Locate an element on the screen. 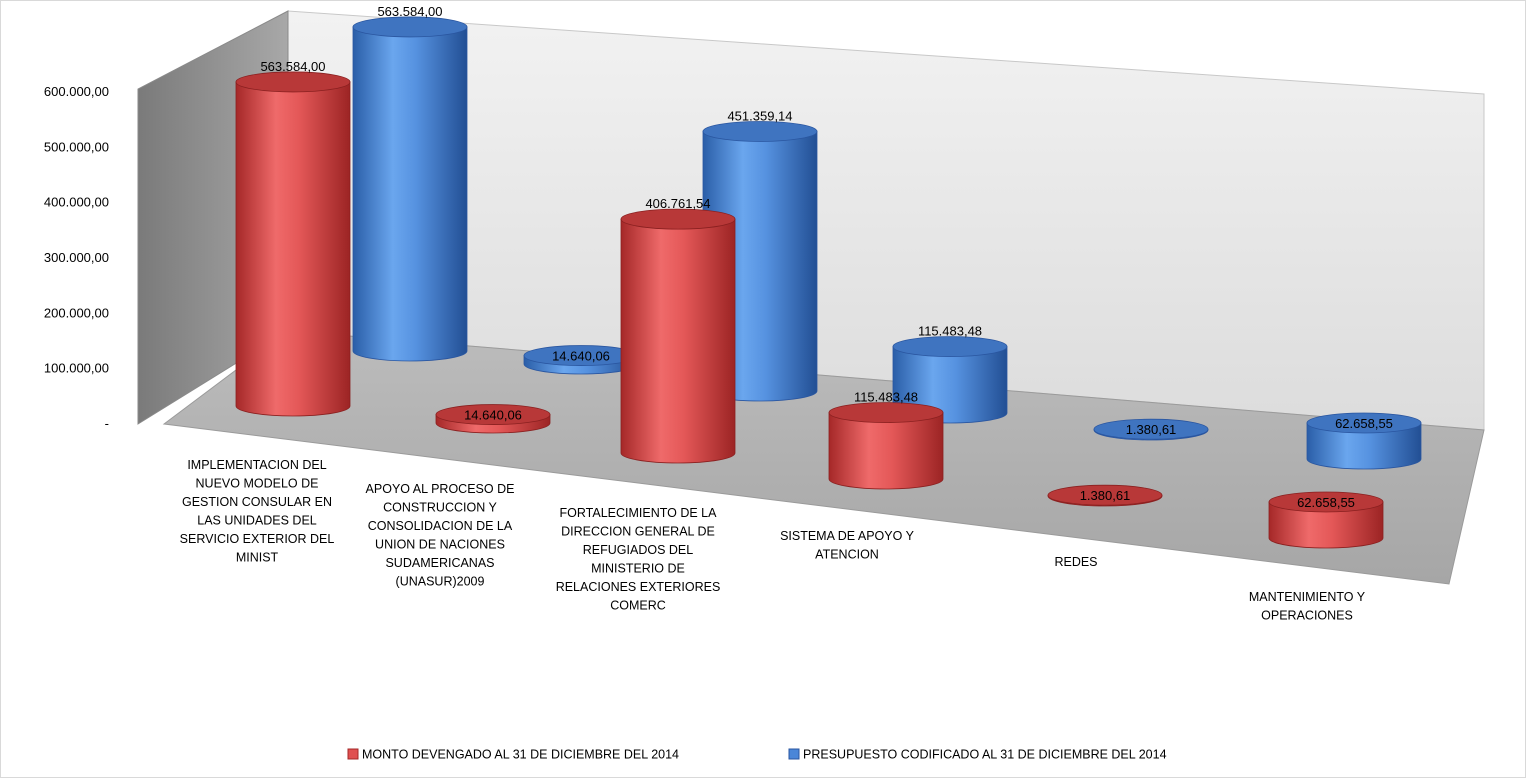 The image size is (1526, 778). red-data-label: 563.584,00 is located at coordinates (292, 66).